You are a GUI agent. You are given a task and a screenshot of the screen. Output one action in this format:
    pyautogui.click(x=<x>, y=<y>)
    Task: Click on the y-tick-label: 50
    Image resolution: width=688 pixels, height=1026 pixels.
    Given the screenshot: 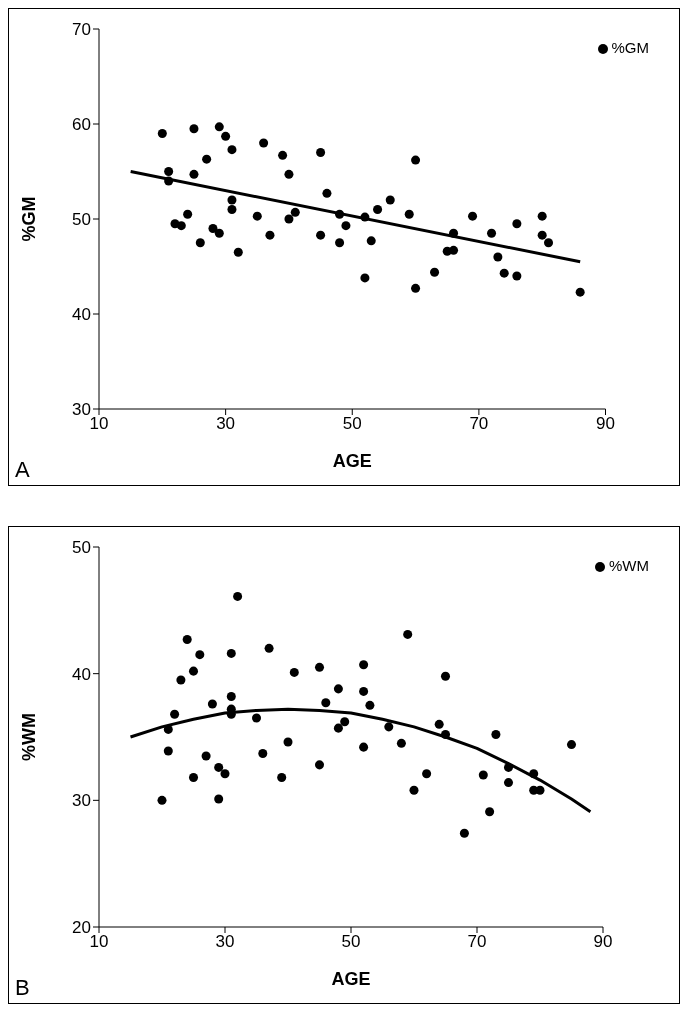 What is the action you would take?
    pyautogui.click(x=81, y=220)
    